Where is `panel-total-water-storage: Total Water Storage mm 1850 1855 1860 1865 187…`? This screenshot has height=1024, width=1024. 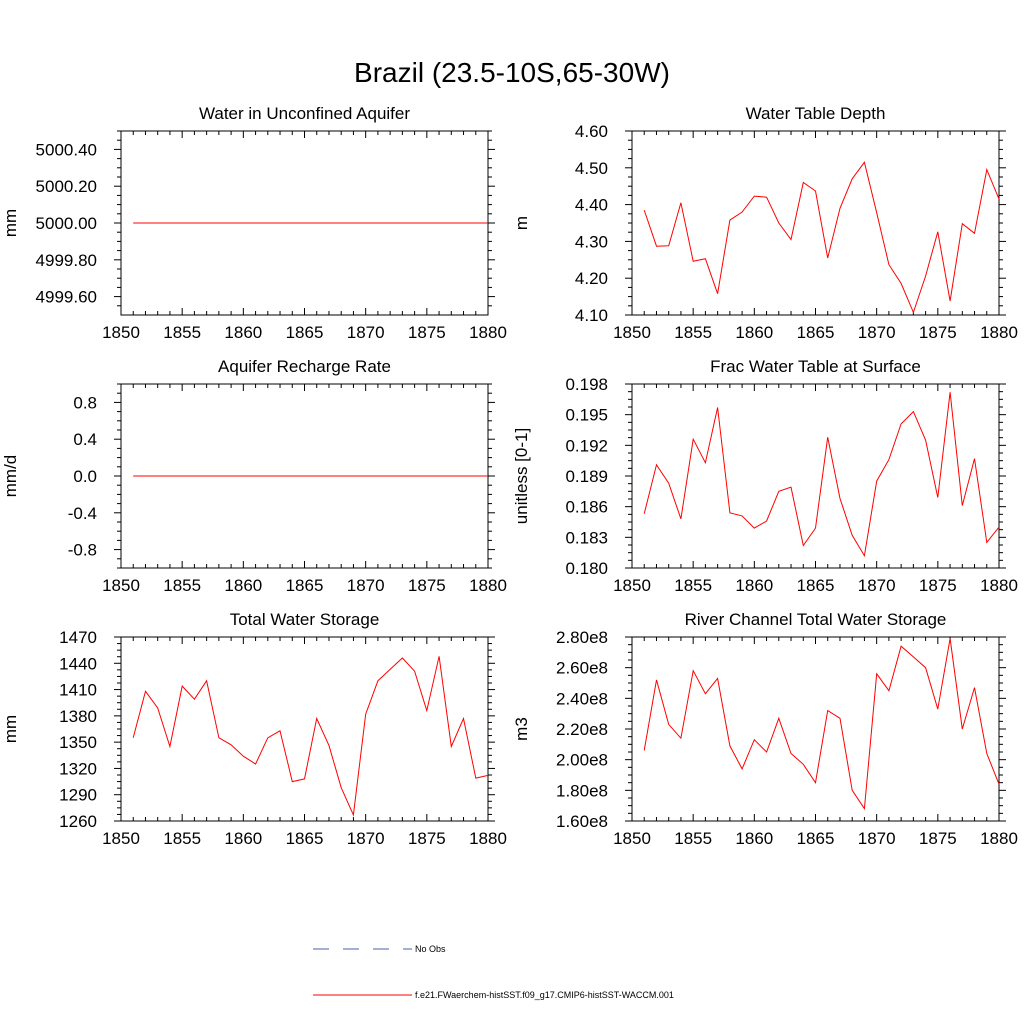
panel-total-water-storage: Total Water Storage mm 1850 1855 1860 1865 187… is located at coordinates (254, 729).